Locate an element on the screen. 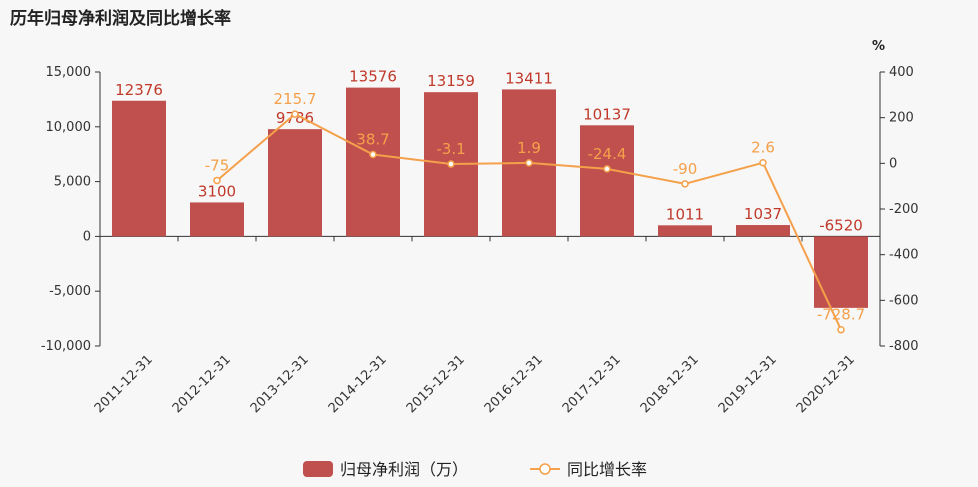  x-tick-label: 2019-12-31 is located at coordinates (748, 384).